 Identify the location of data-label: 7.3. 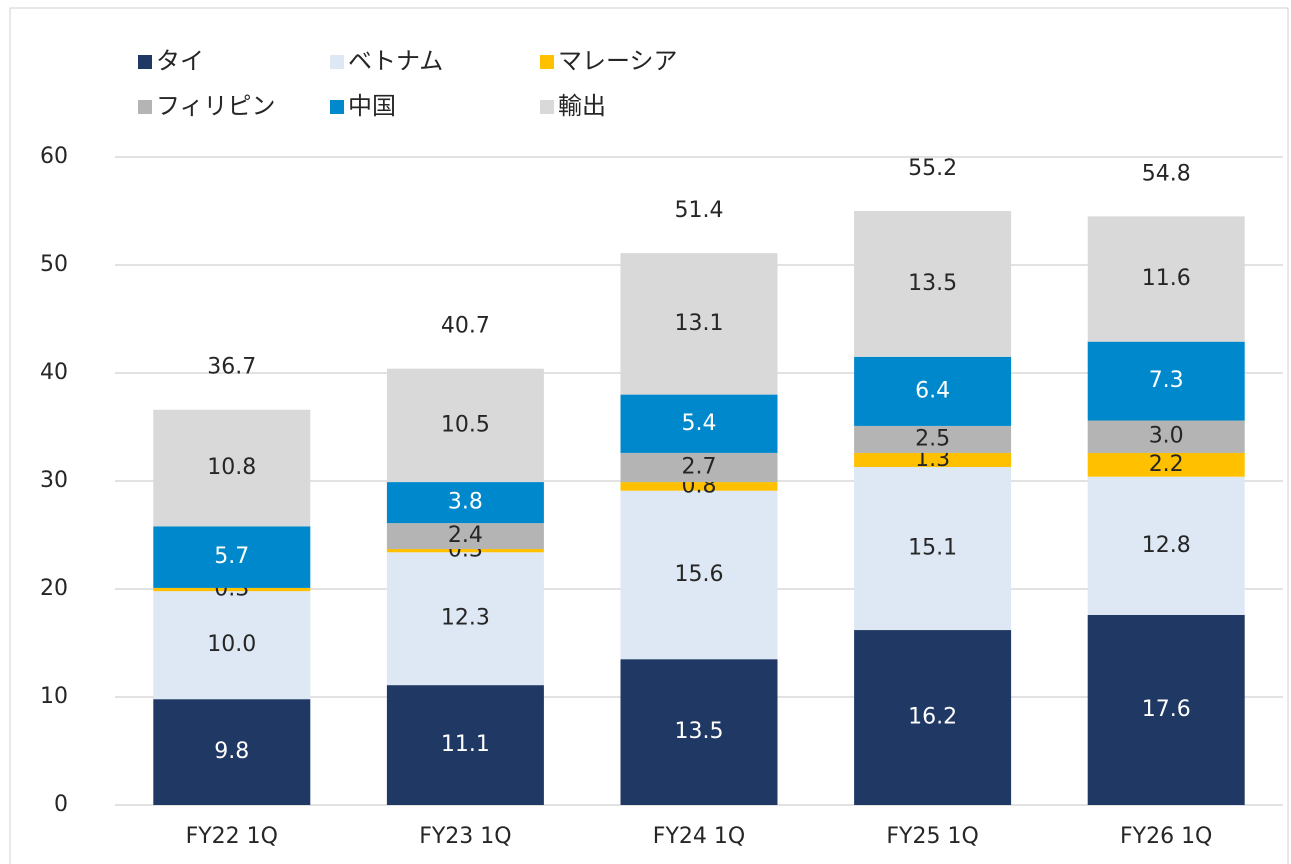
(1166, 380).